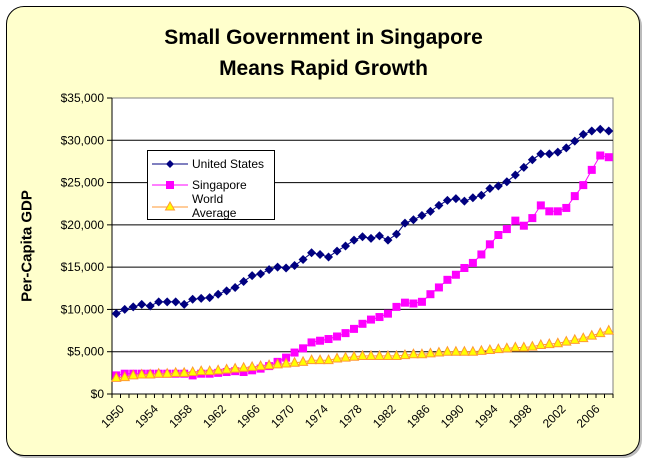 The image size is (647, 461). I want to click on chart-title-line-1: Small Government in Singapore, so click(323, 37).